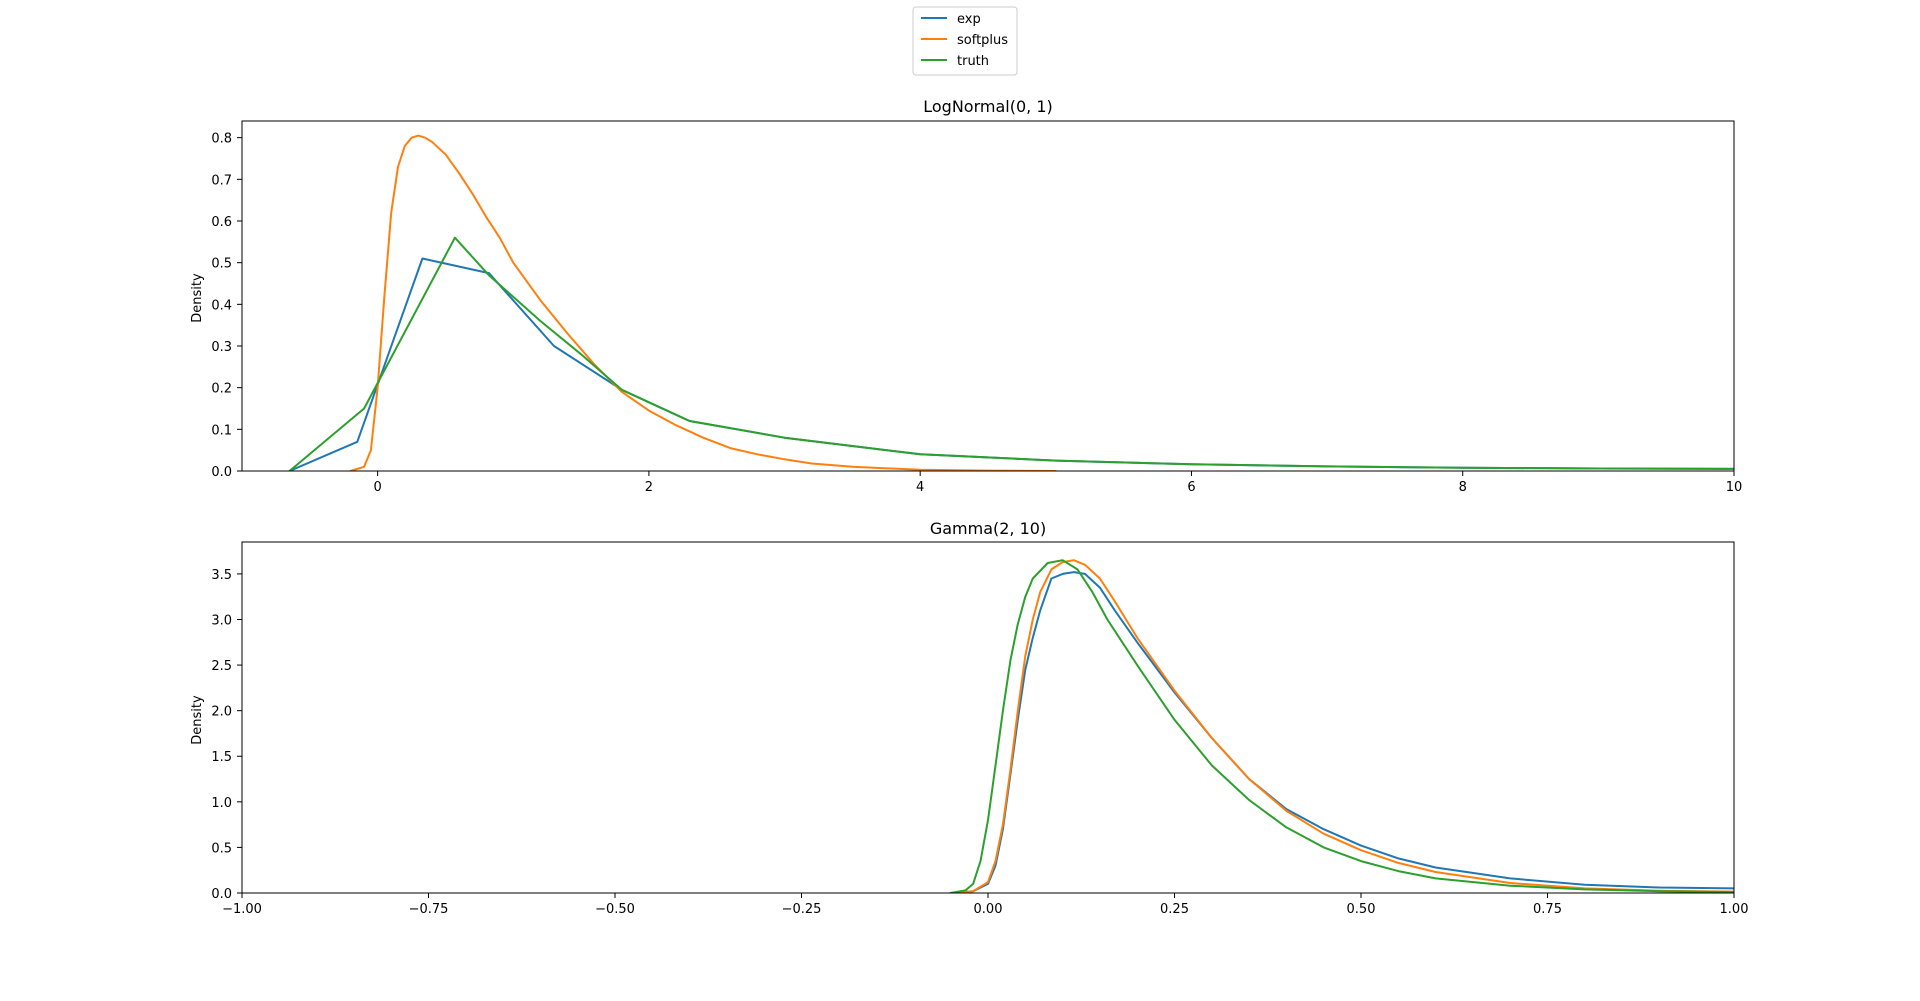  Describe the element at coordinates (988, 909) in the screenshot. I see `x-tick-label: 0.00` at that location.